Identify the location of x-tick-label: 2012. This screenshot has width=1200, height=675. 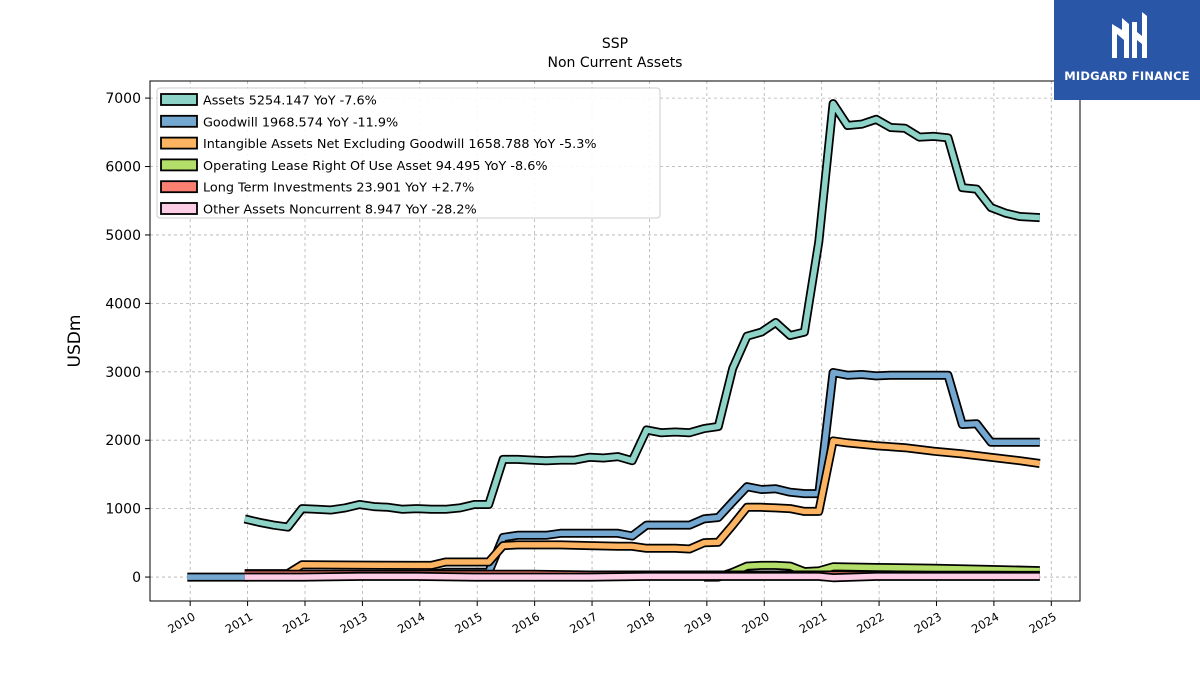
(296, 622).